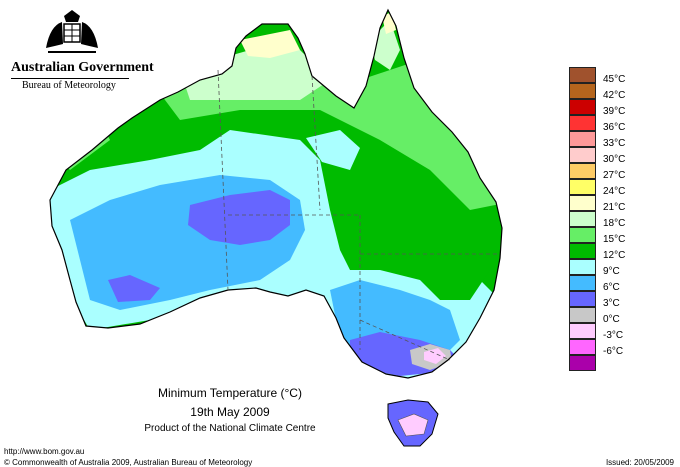  Describe the element at coordinates (230, 428) in the screenshot. I see `map-product: Product of the National Climate Centre` at that location.